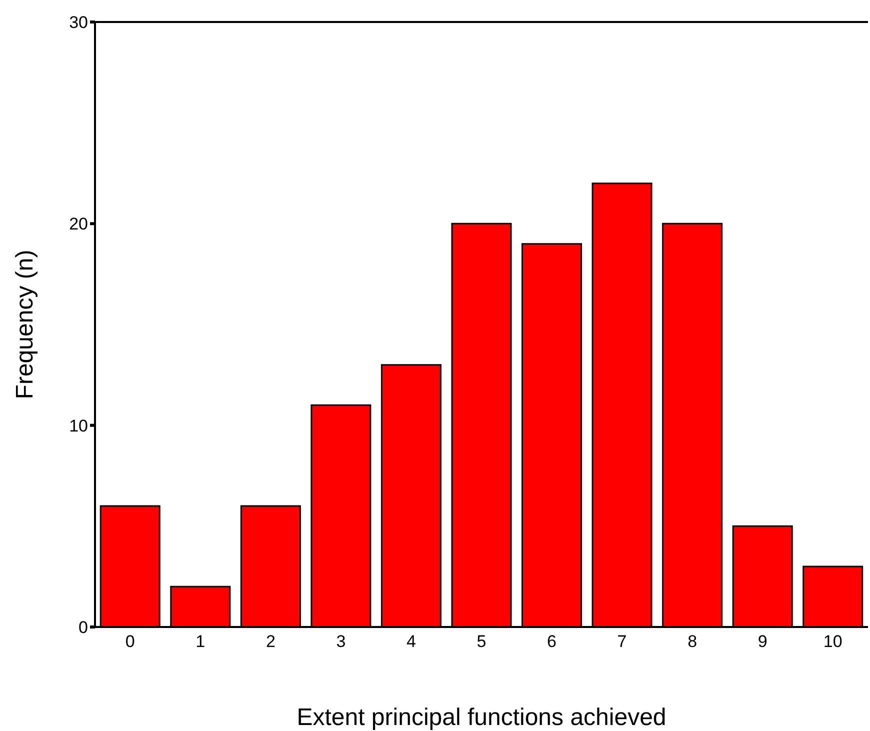 The image size is (870, 731). I want to click on x-tick-label: 9, so click(763, 642).